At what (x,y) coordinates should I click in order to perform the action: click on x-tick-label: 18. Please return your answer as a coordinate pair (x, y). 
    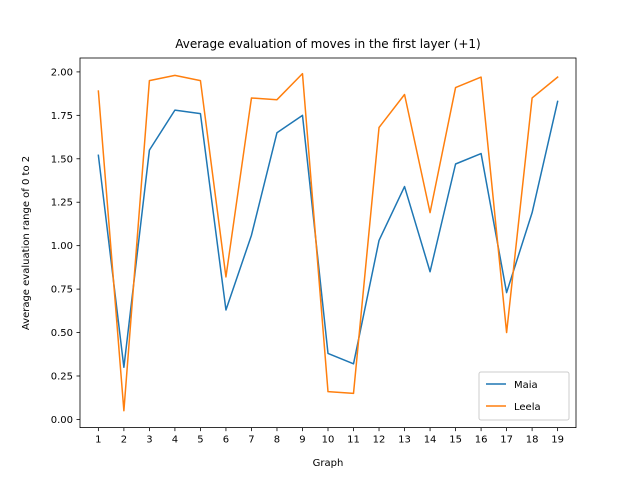
    Looking at the image, I should click on (532, 440).